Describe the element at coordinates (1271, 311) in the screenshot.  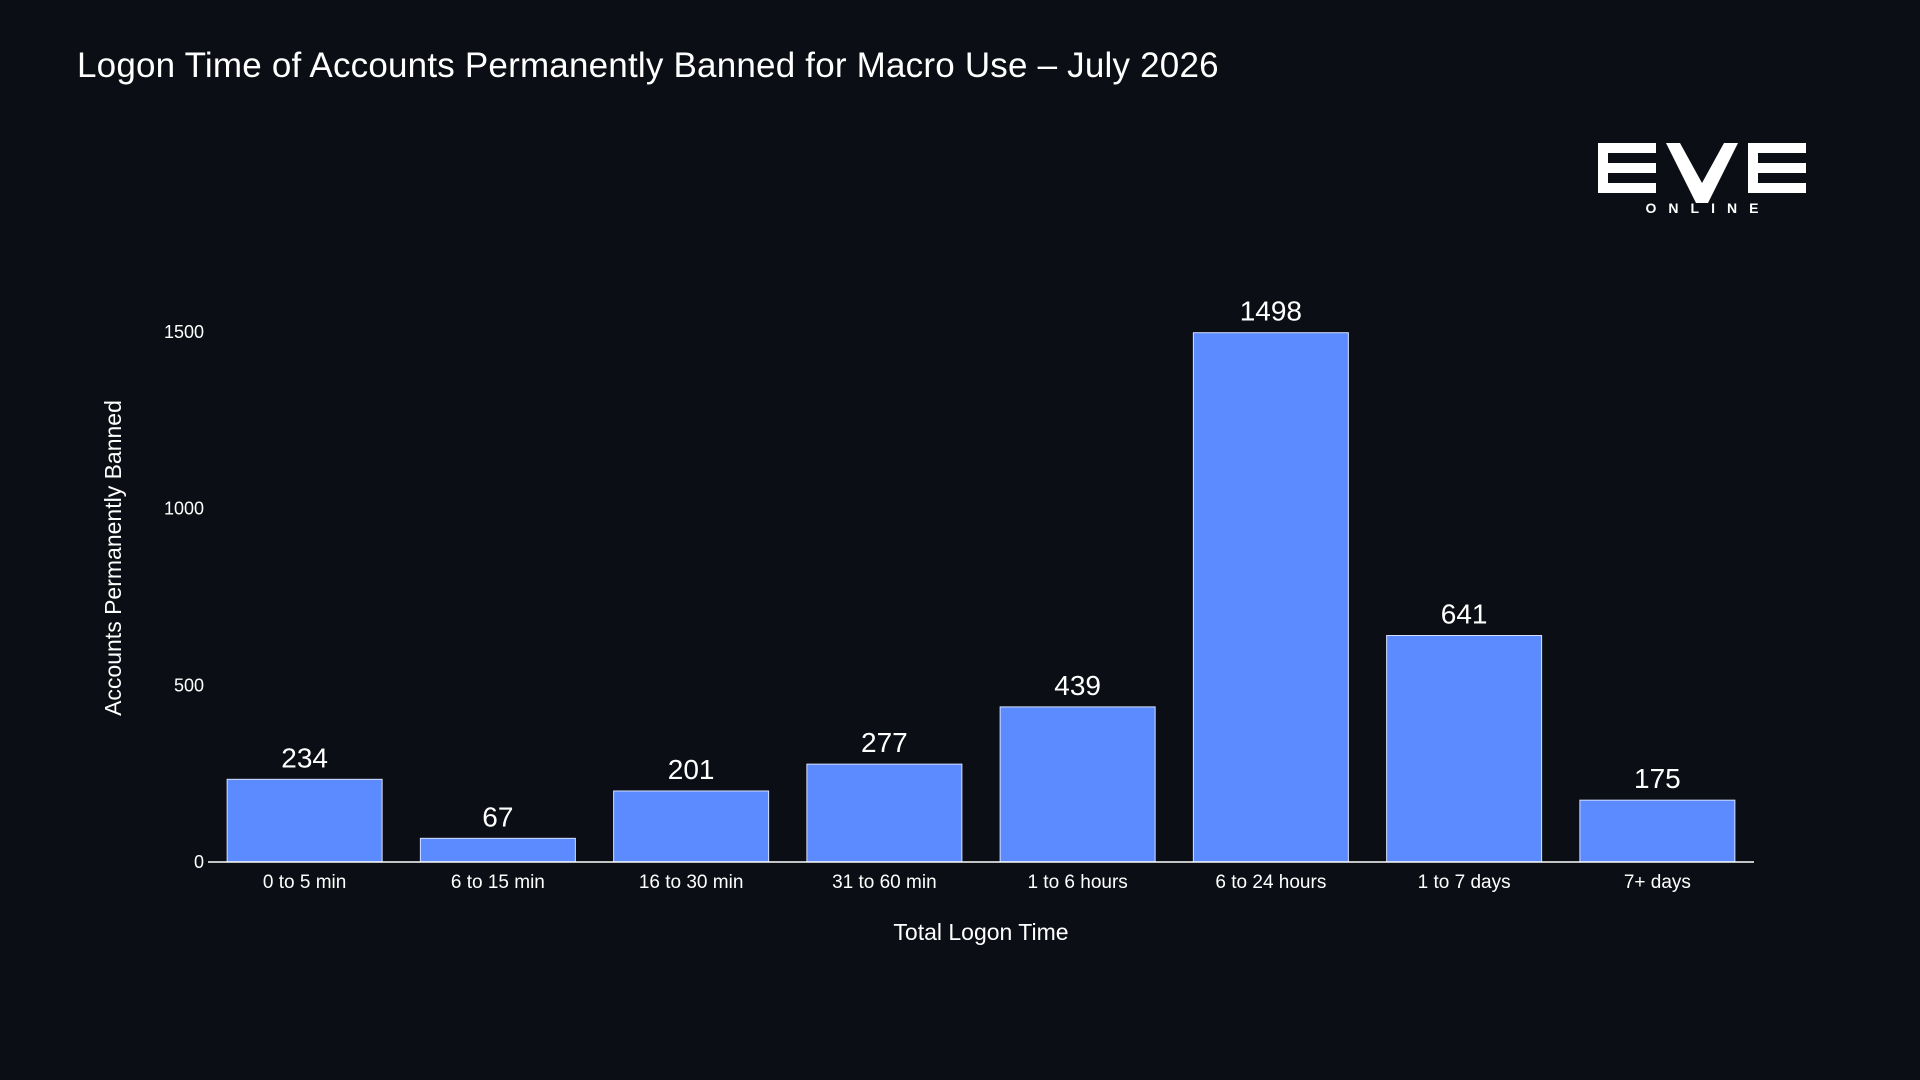
I see `bar-value-label: 1498` at that location.